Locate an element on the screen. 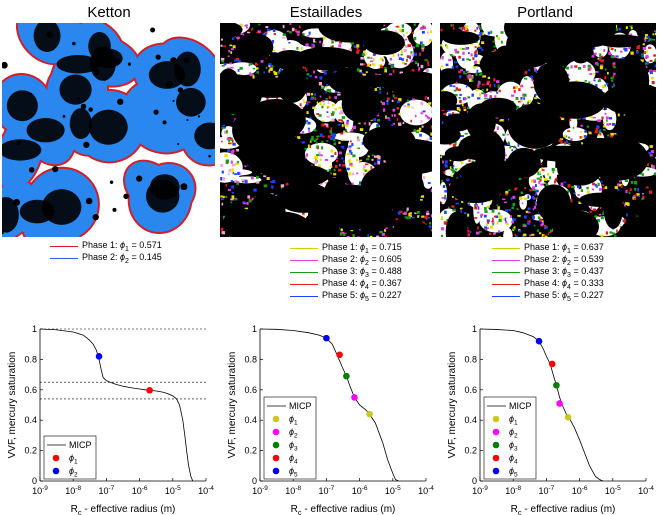 This screenshot has width=664, height=515. phase-value: = 0.637 is located at coordinates (587, 247).